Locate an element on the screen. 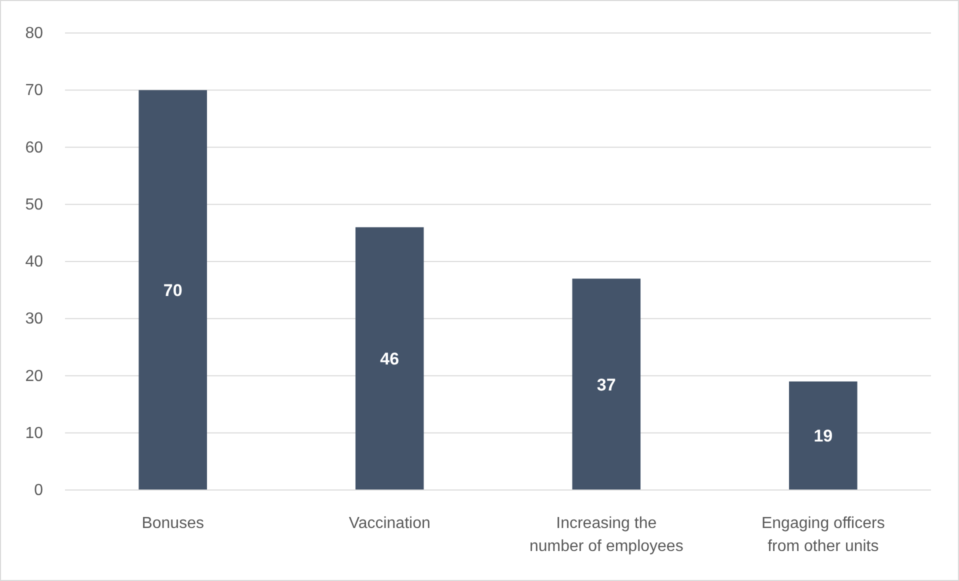  y-tick-label: 70 is located at coordinates (34, 91).